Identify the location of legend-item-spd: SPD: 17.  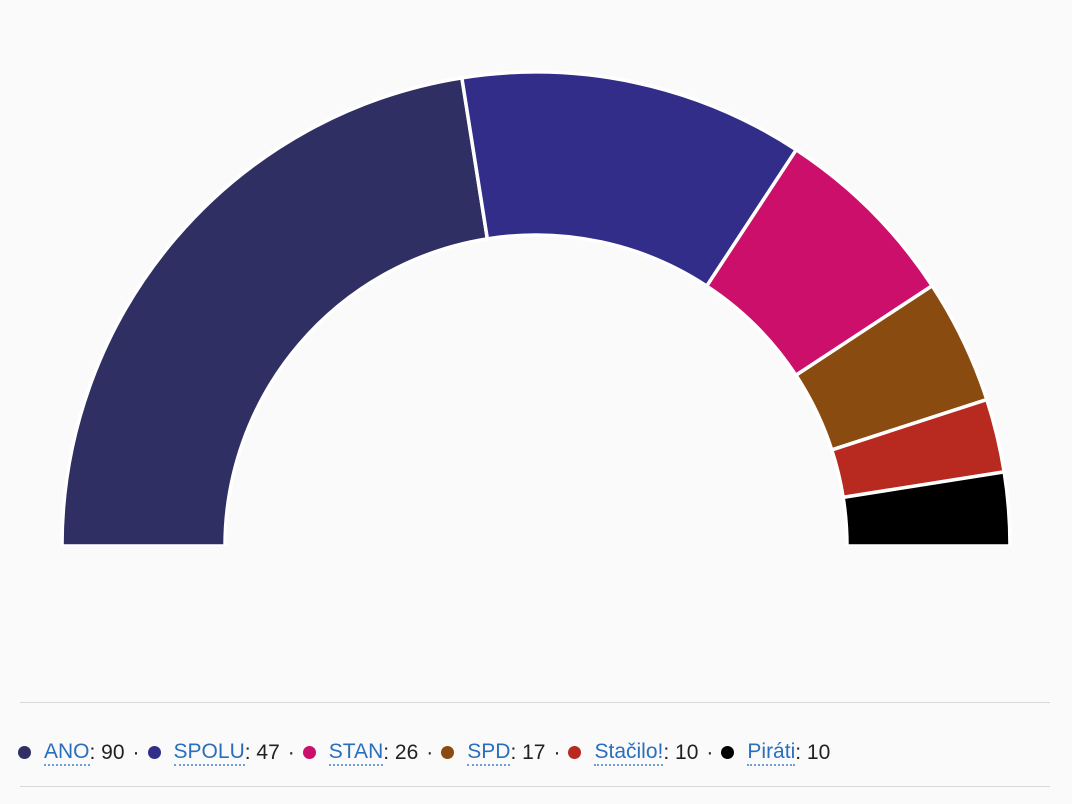
(493, 753).